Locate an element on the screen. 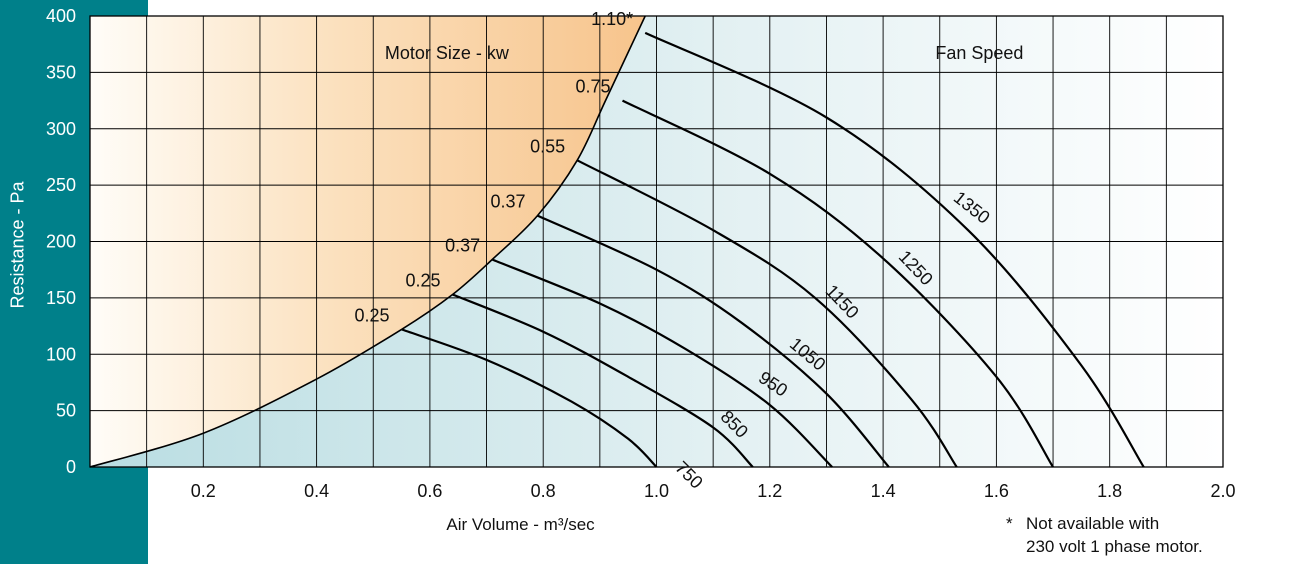 The image size is (1298, 564). motor-kw-label-750: 0.25 is located at coordinates (372, 315).